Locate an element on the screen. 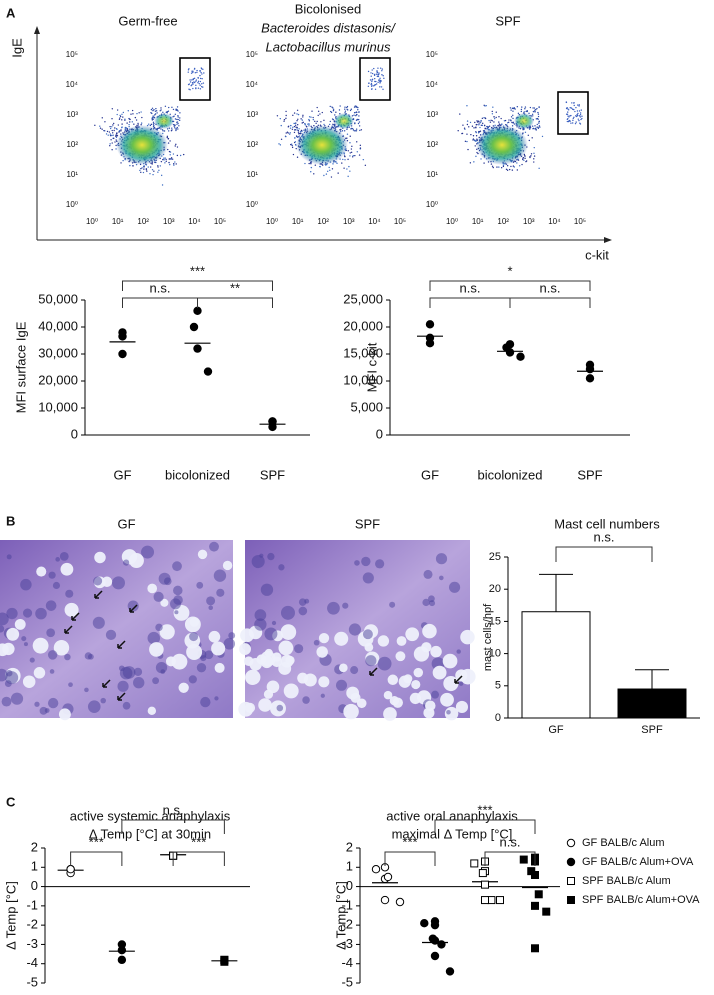 The width and height of the screenshot is (714, 995). panel-label: B is located at coordinates (10, 520).